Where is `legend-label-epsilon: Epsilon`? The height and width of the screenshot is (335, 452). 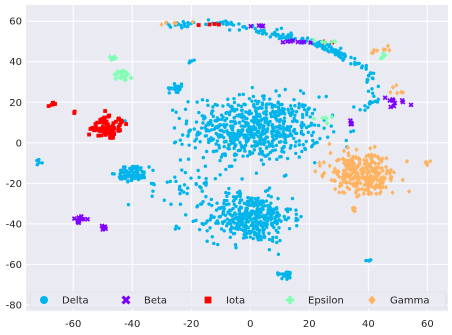
legend-label-epsilon: Epsilon is located at coordinates (326, 301).